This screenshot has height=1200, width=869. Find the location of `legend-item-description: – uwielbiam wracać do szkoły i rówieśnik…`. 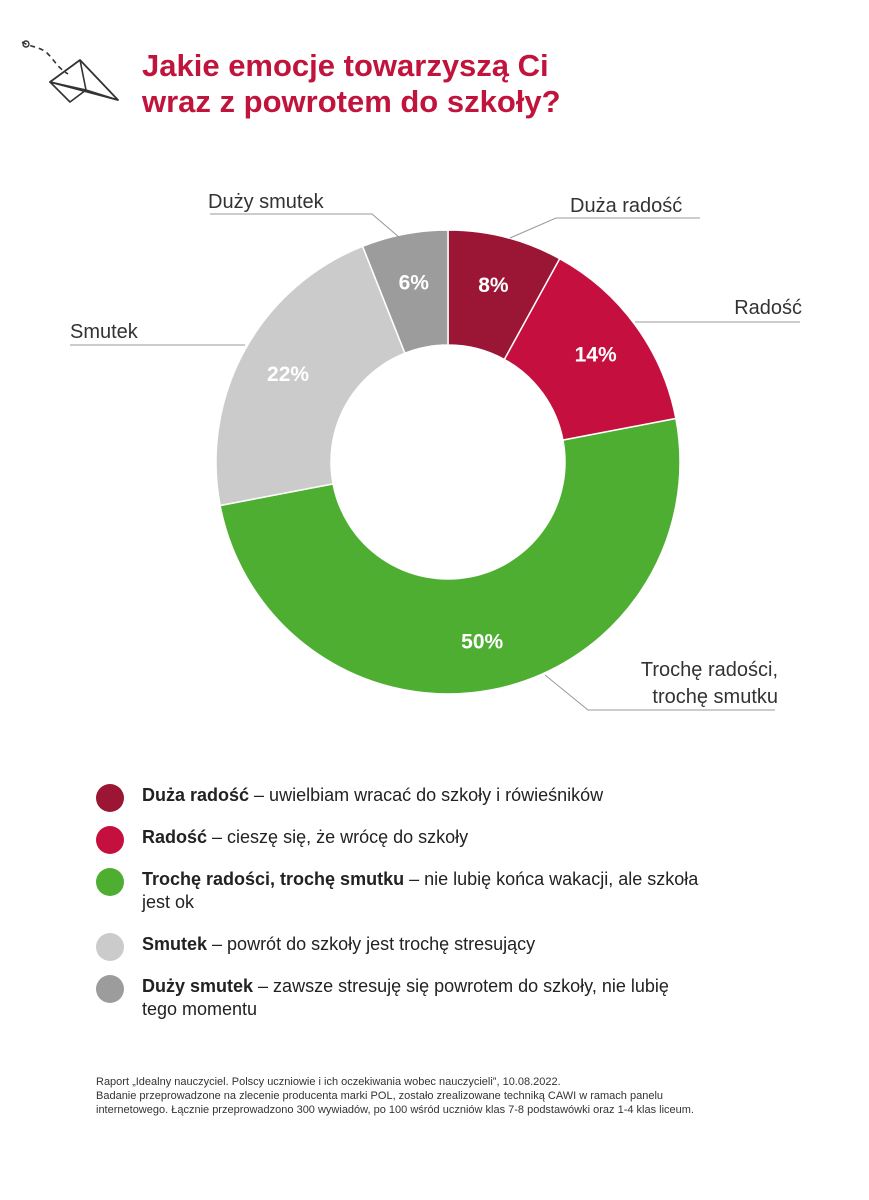

legend-item-description: – uwielbiam wracać do szkoły i rówieśnik… is located at coordinates (426, 795).